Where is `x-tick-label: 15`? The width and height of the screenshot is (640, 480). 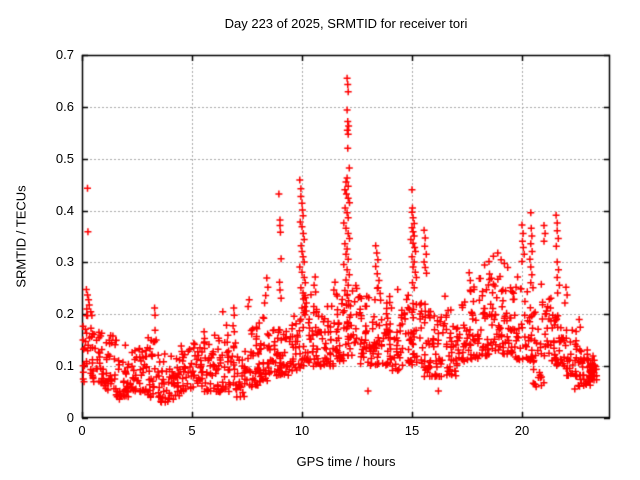 x-tick-label: 15 is located at coordinates (412, 430).